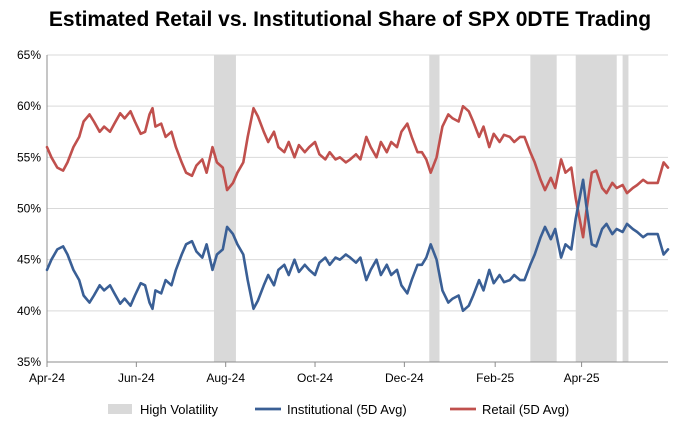 The width and height of the screenshot is (700, 433). What do you see at coordinates (29, 362) in the screenshot?
I see `y-tick-label: 35%` at bounding box center [29, 362].